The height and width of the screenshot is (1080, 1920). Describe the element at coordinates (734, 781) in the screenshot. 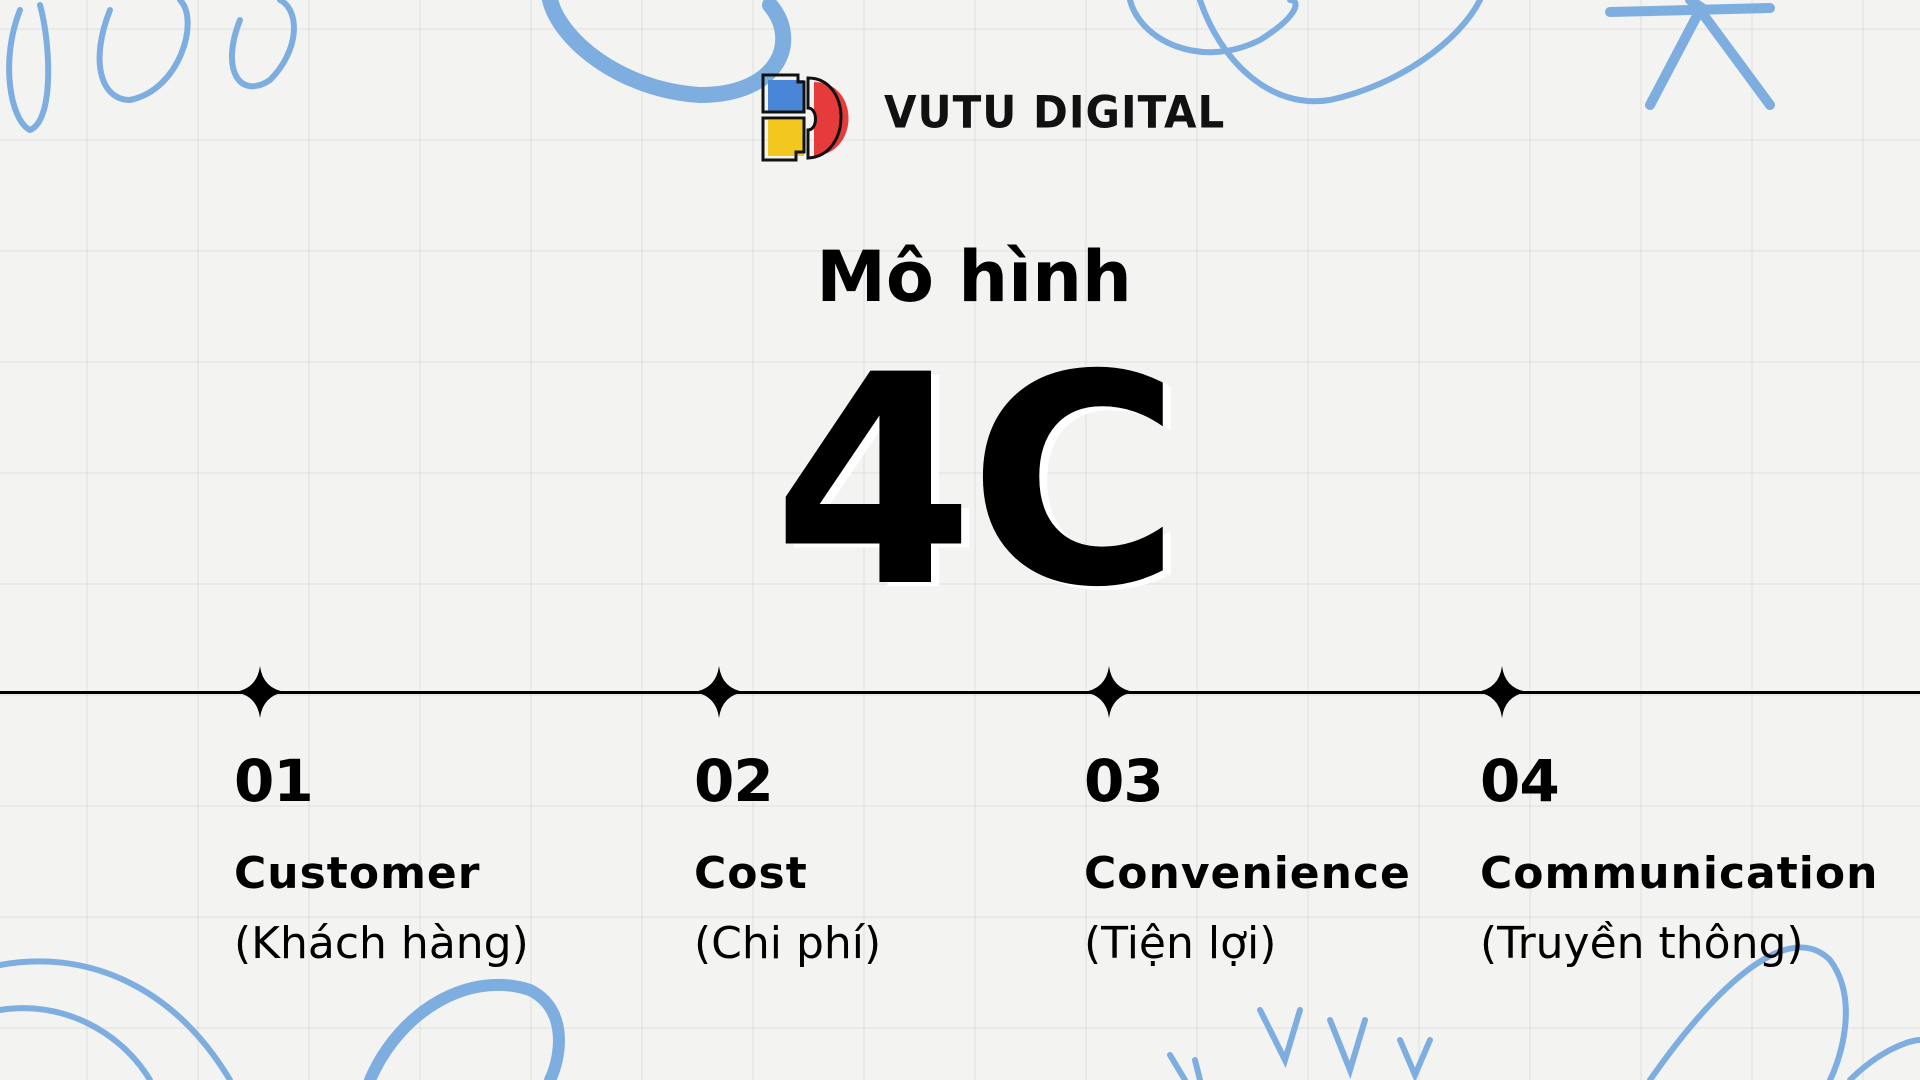

I see `item-number: 02` at that location.